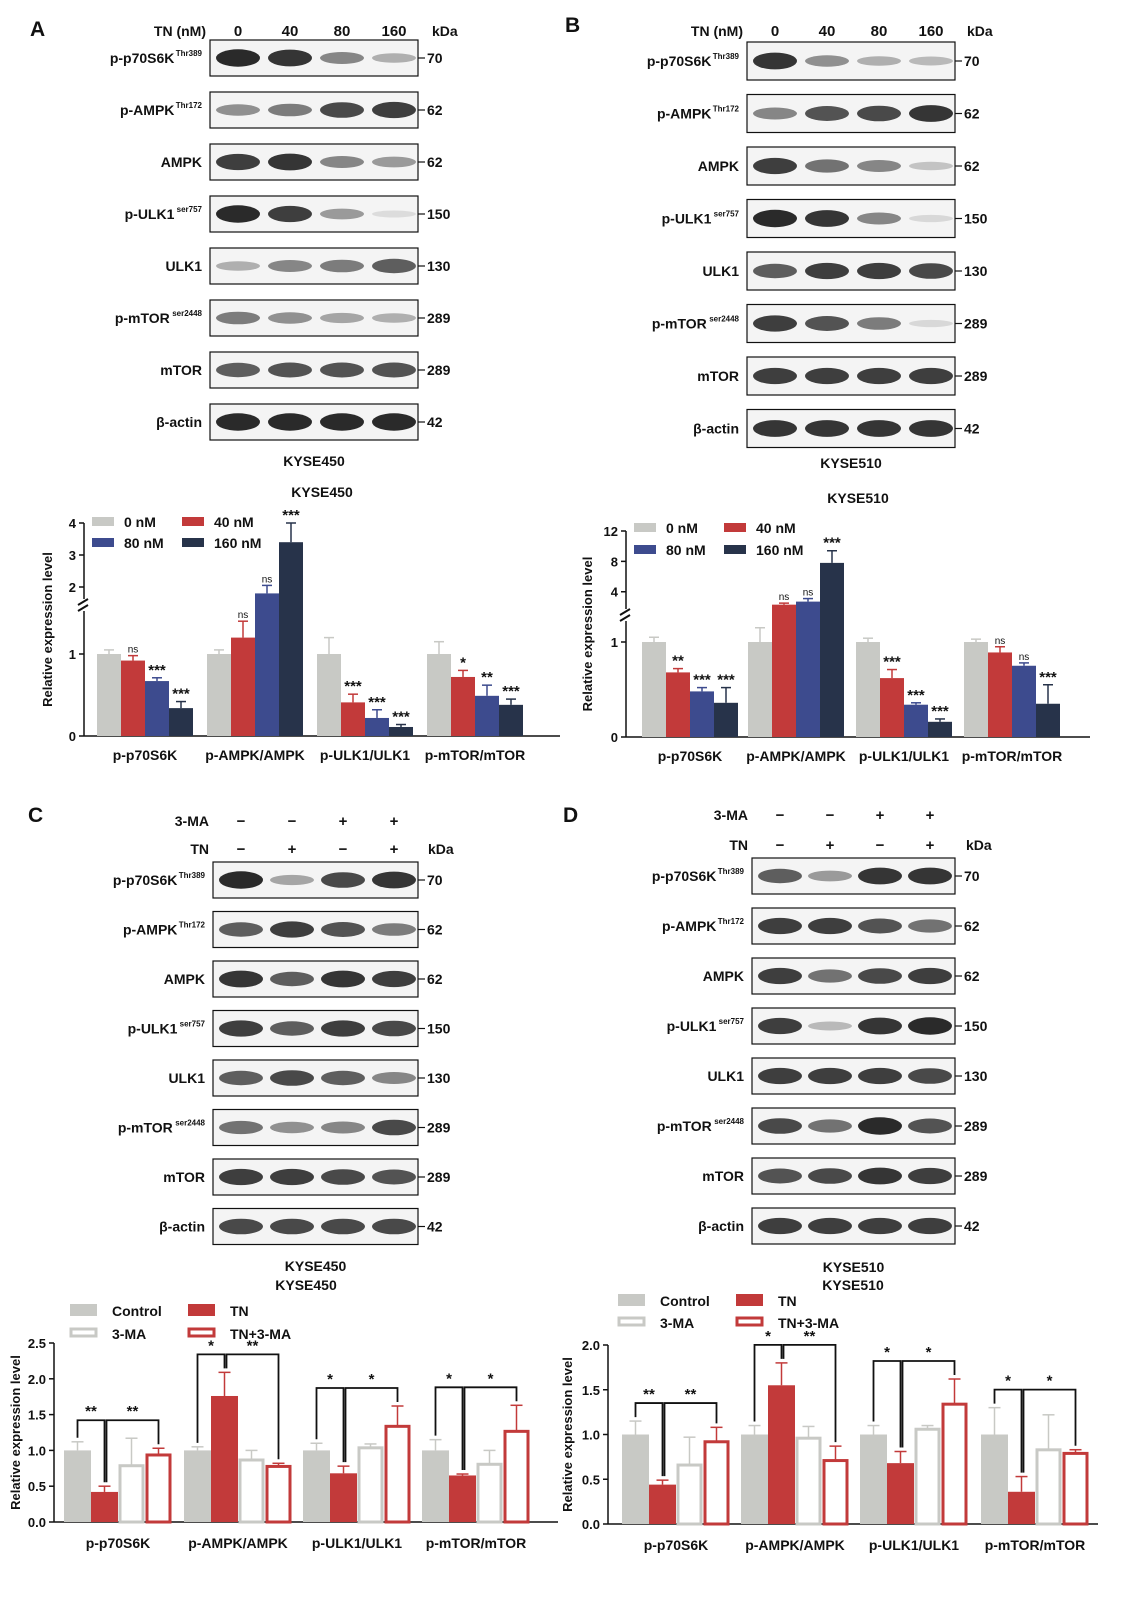 This screenshot has height=1600, width=1134. What do you see at coordinates (290, 31) in the screenshot?
I see `header-cell: 40` at bounding box center [290, 31].